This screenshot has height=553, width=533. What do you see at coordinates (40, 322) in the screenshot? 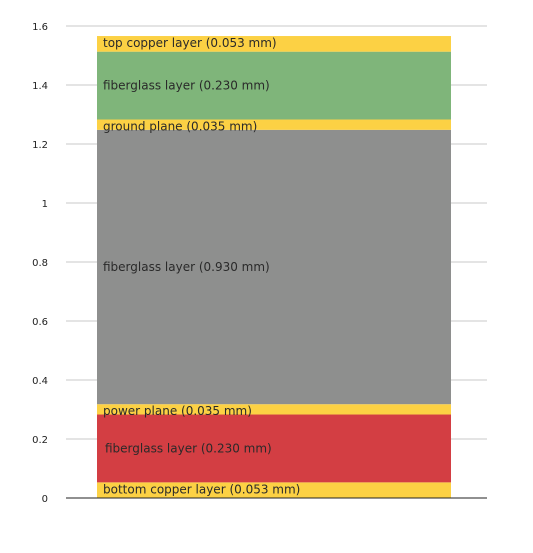
I see `y-tick-label: 0.6` at bounding box center [40, 322].